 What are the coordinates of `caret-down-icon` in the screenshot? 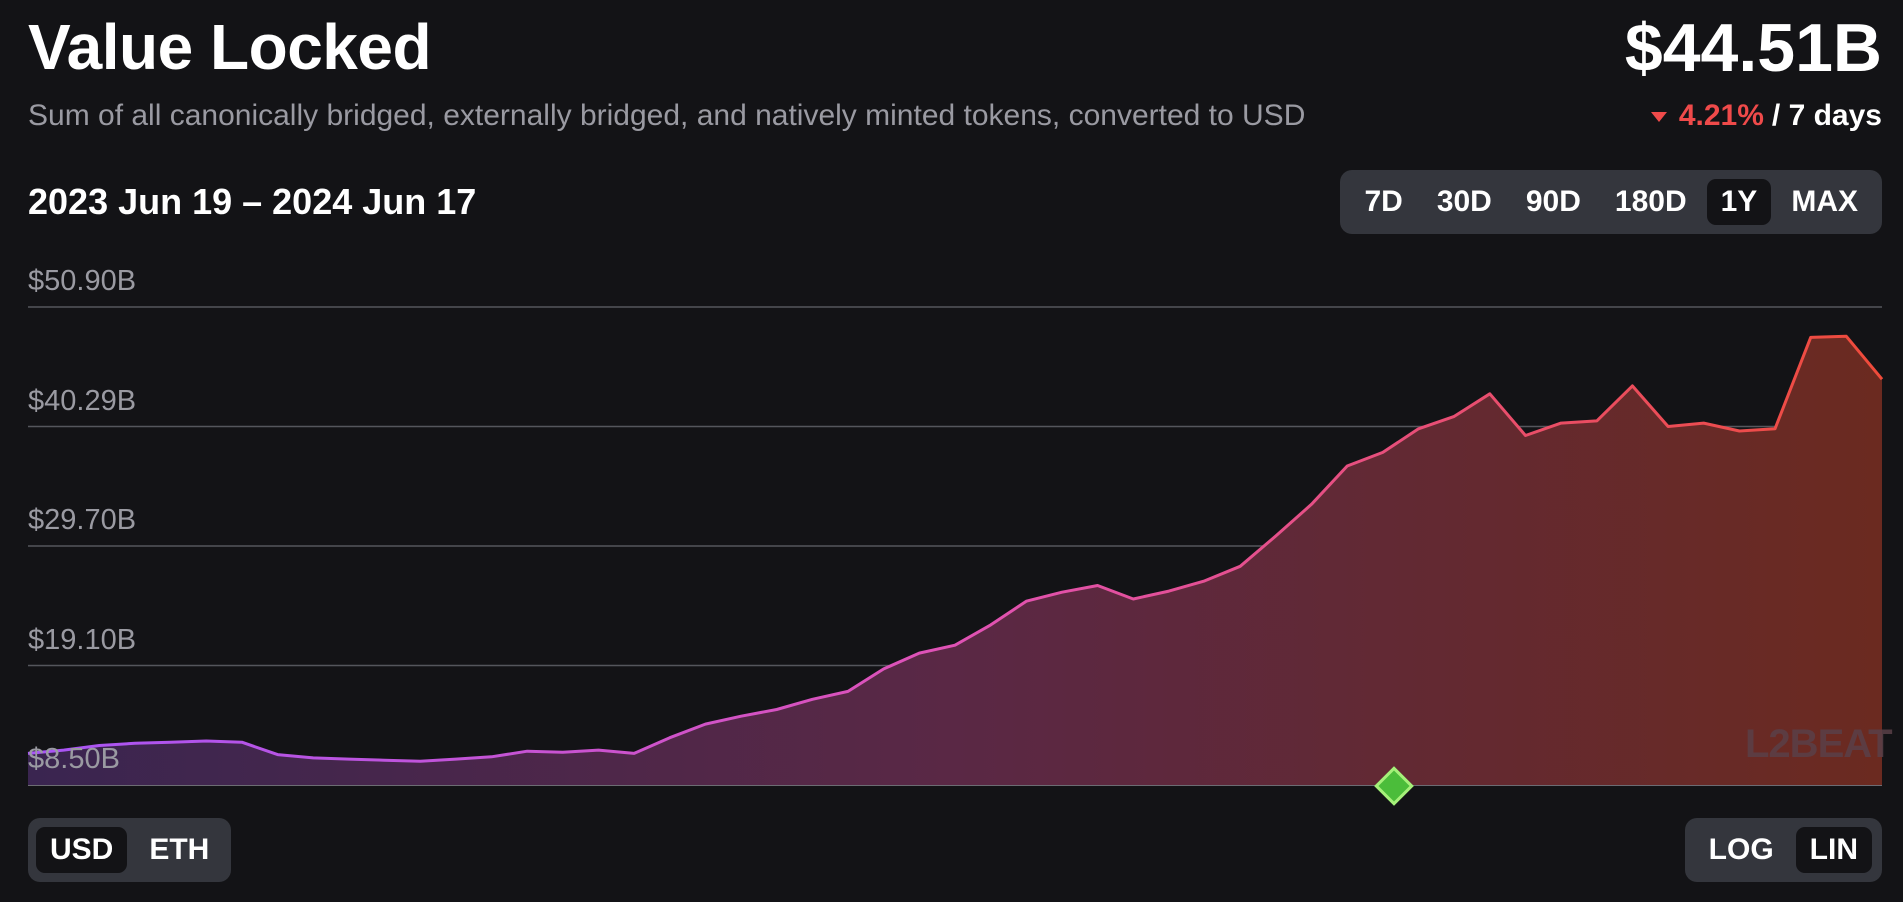 It's located at (1658, 117).